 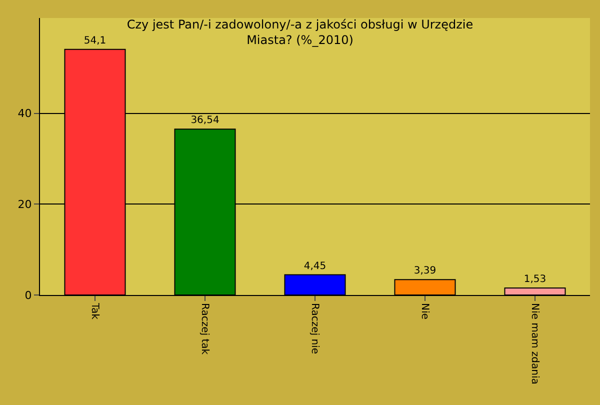 What do you see at coordinates (425, 271) in the screenshot?
I see `data-label: 3,39` at bounding box center [425, 271].